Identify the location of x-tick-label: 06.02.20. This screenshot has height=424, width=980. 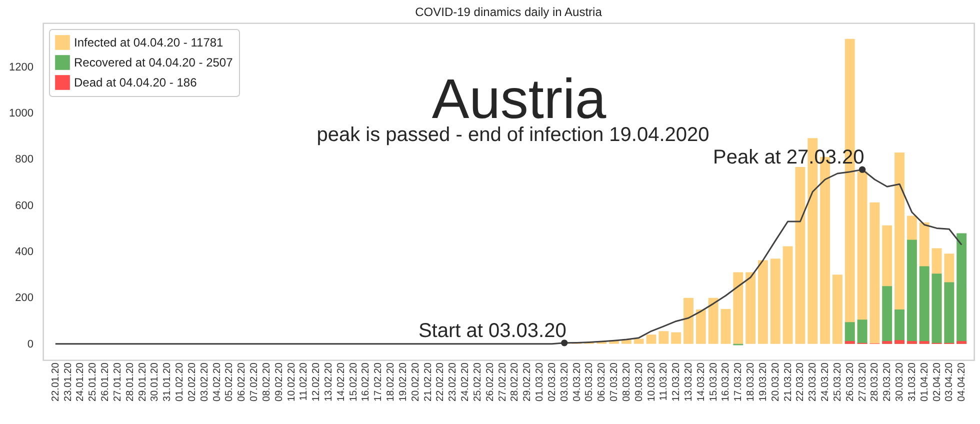
(242, 382).